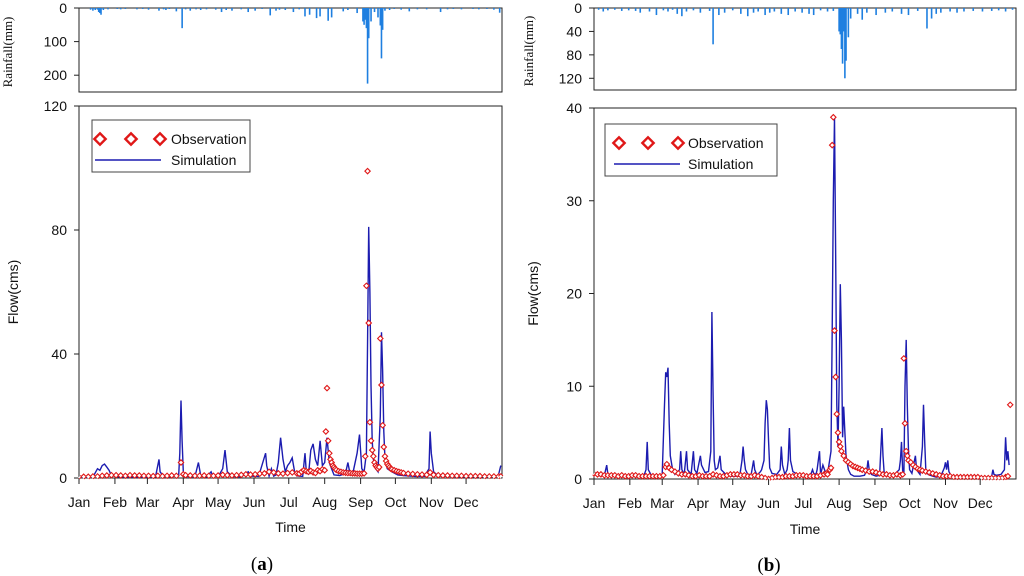 The width and height of the screenshot is (1024, 576). Describe the element at coordinates (533, 293) in the screenshot. I see `flow-axis-label: Flow(cms)` at that location.